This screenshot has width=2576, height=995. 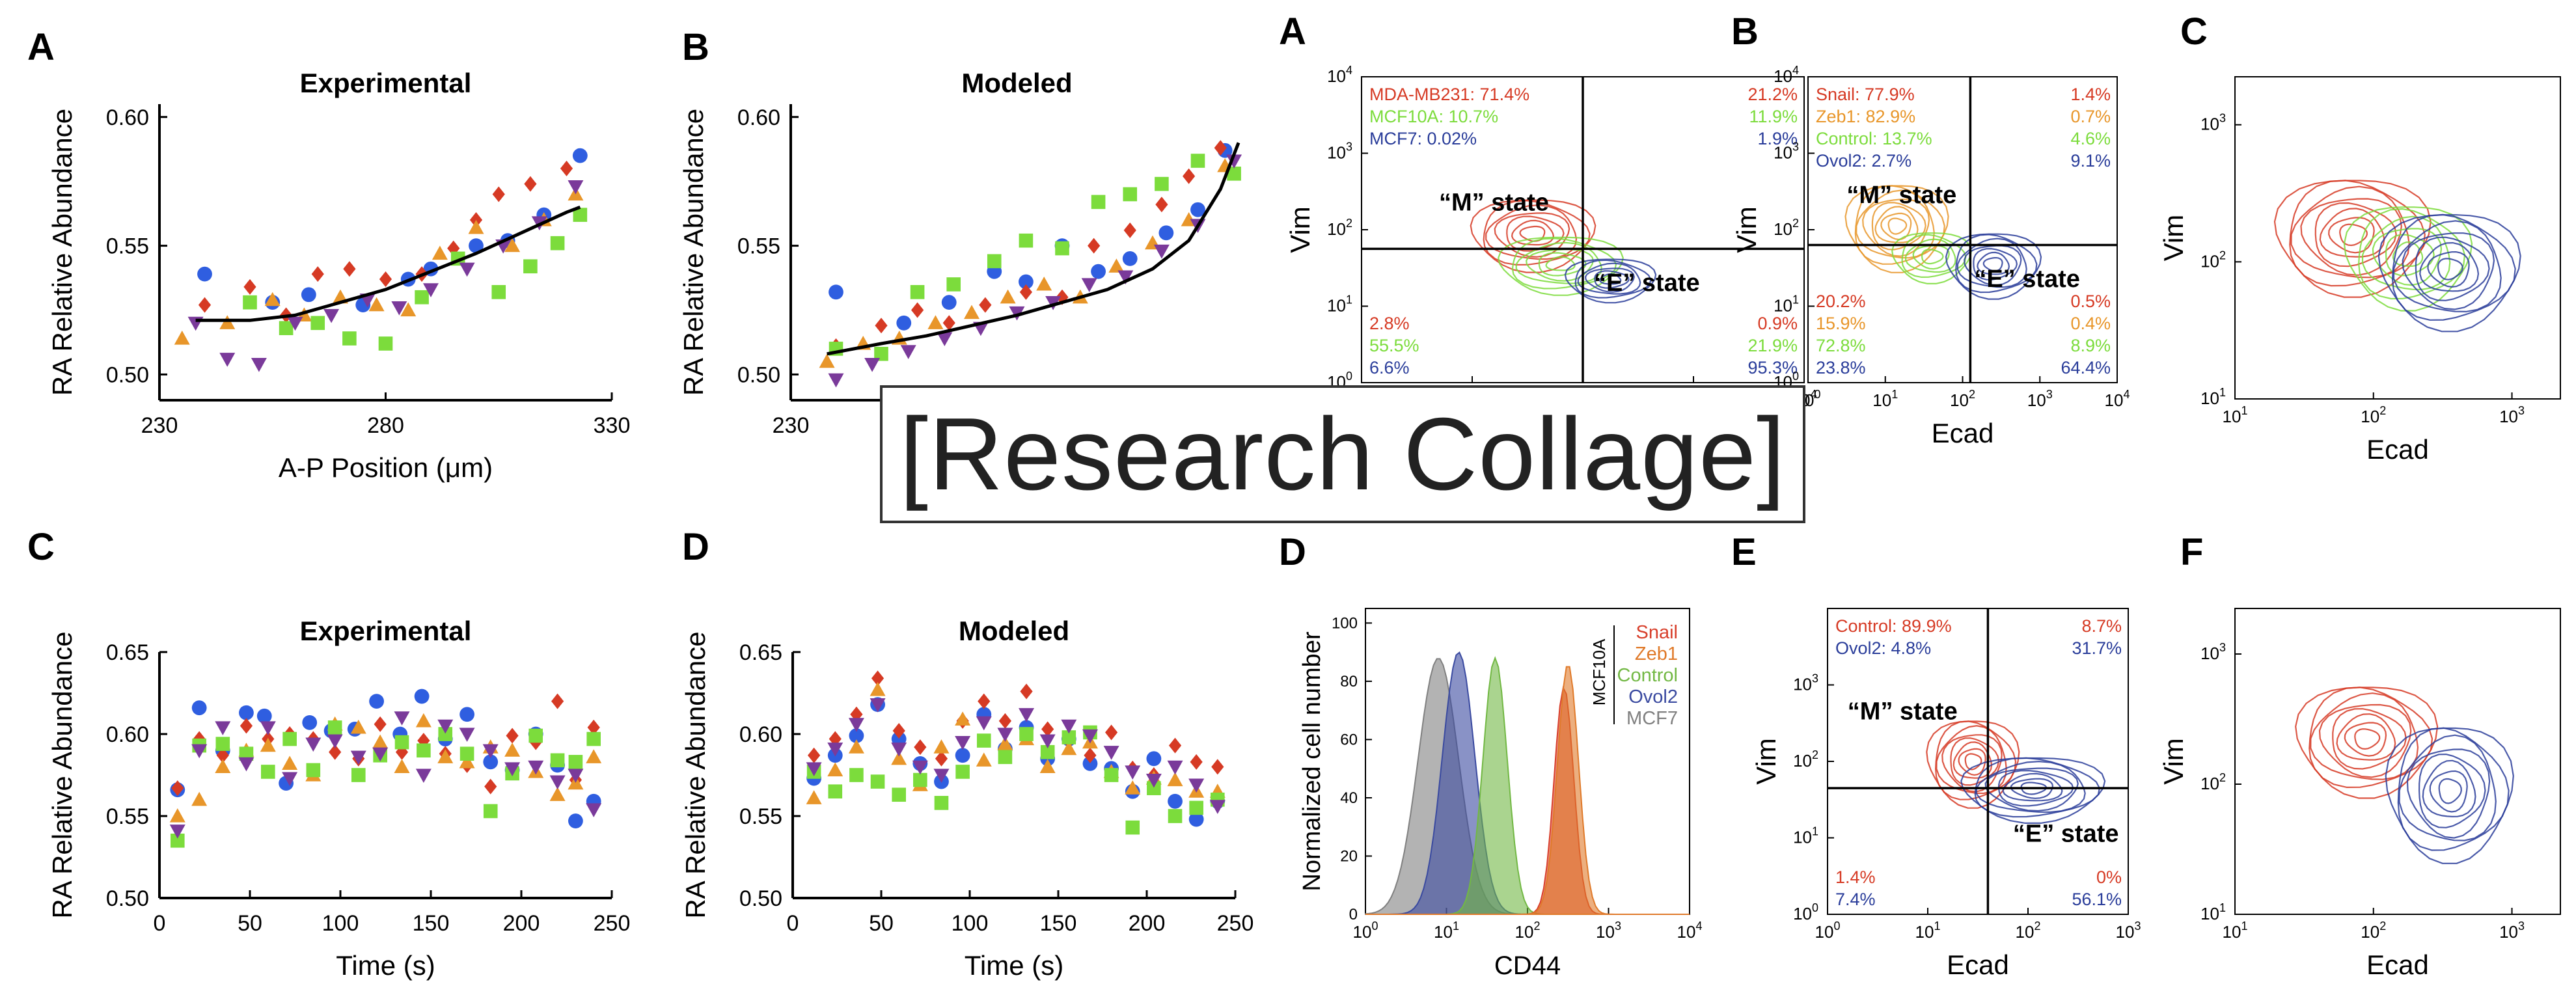 I want to click on quadrant-stat: 4.6%, so click(x=2090, y=138).